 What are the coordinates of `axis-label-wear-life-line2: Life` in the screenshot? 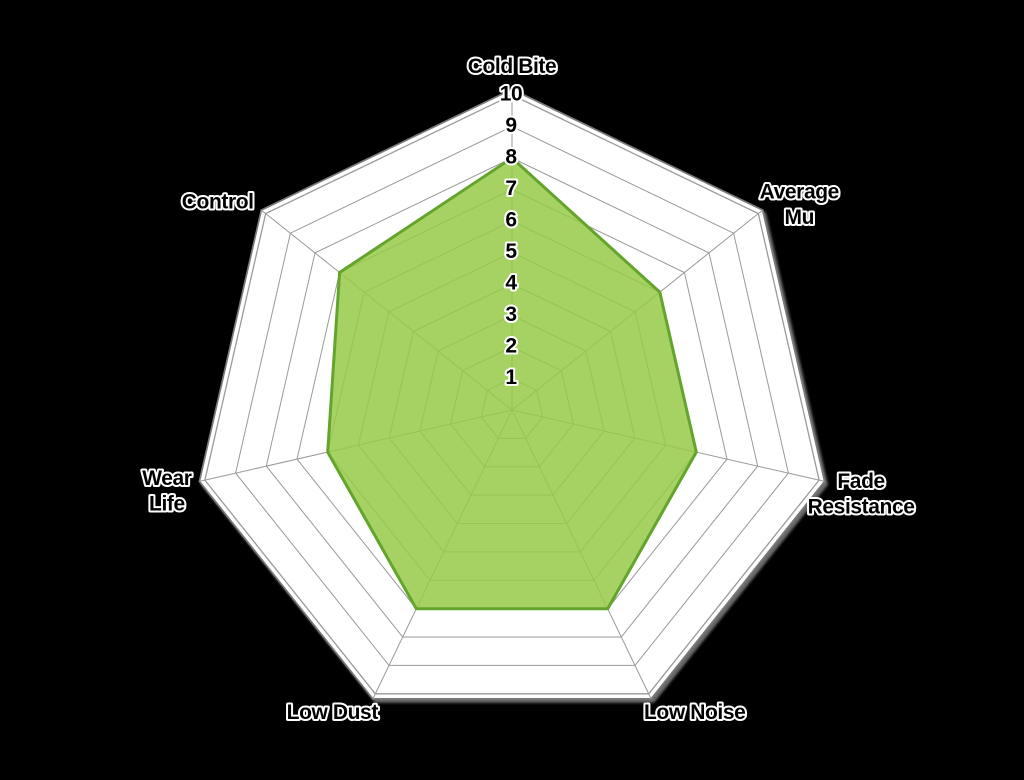 It's located at (167, 504).